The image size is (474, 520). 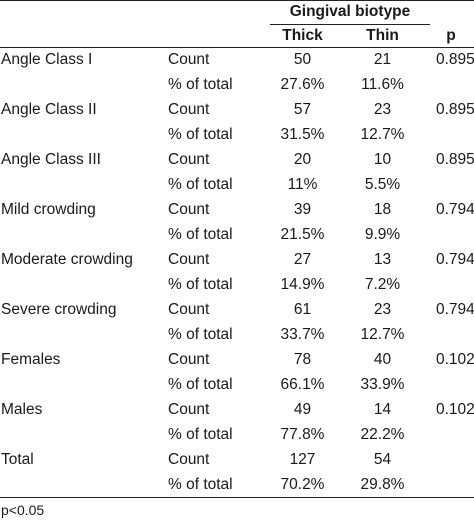 What do you see at coordinates (382, 59) in the screenshot?
I see `thin-count: 21` at bounding box center [382, 59].